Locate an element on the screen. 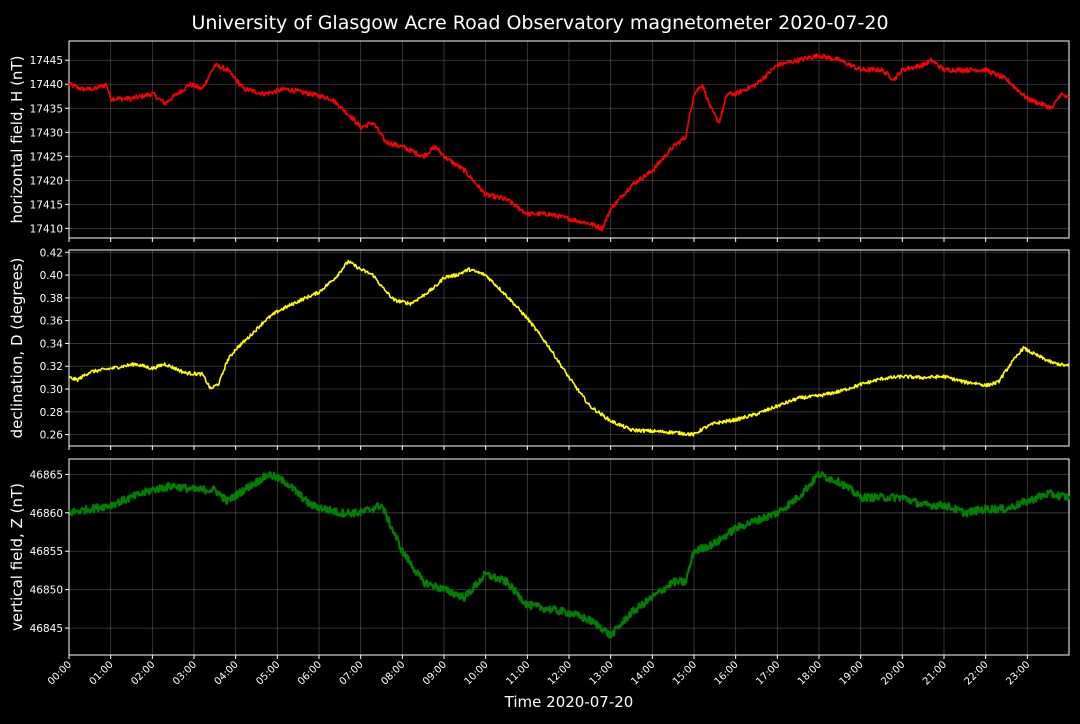 This screenshot has height=724, width=1080. x-tick-label: 23:00 is located at coordinates (1018, 673).